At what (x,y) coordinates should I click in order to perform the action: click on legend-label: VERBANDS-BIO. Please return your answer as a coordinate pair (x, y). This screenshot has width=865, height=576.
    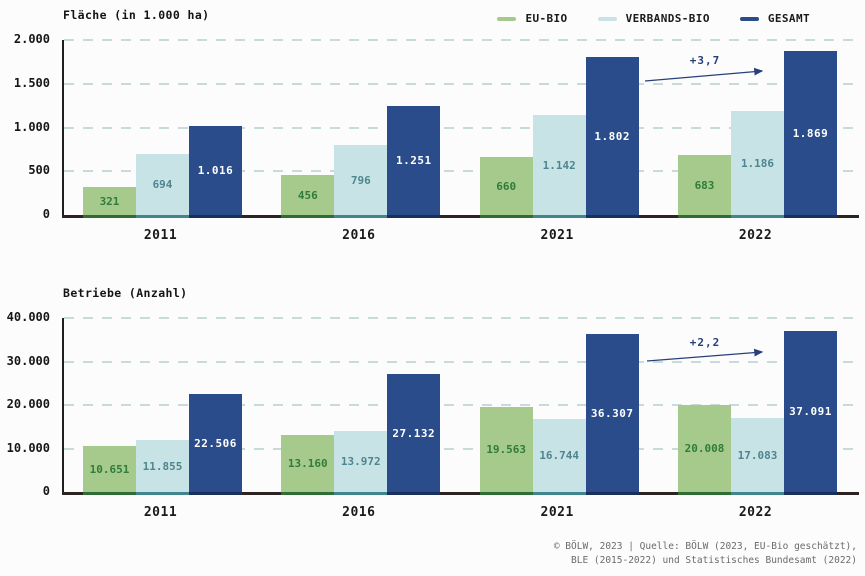
    Looking at the image, I should click on (667, 18).